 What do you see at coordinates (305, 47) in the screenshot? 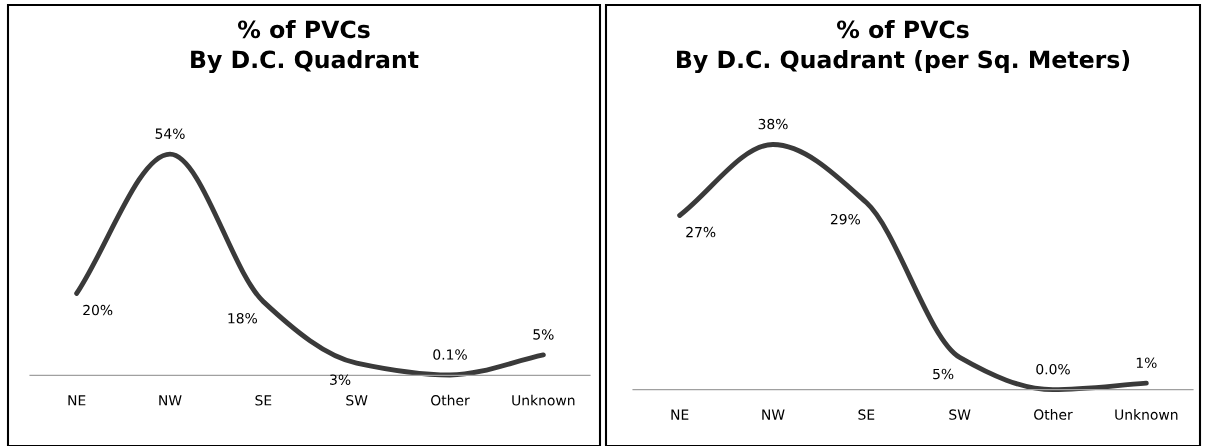
I see `chart-title: % of PVCs By D.C. Quadrant` at bounding box center [305, 47].